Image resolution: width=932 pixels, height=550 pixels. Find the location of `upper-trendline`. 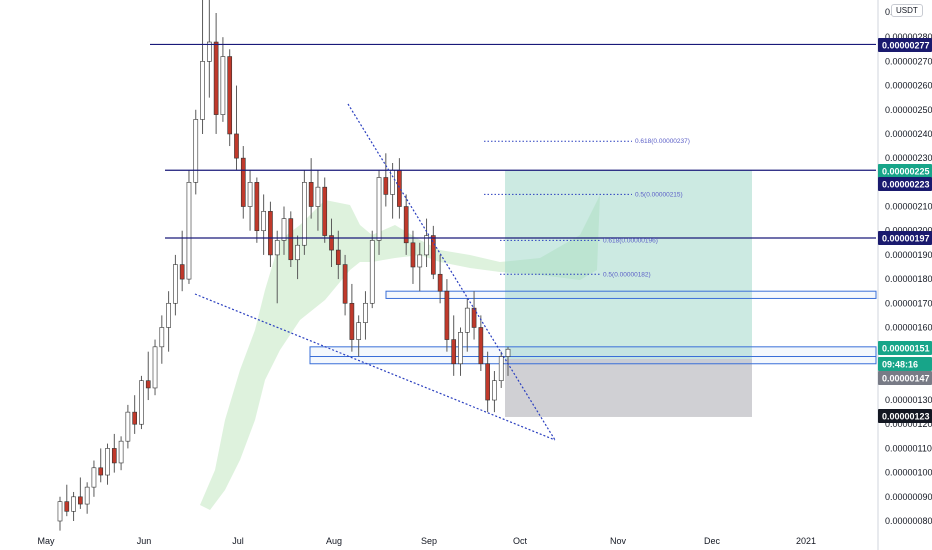

upper-trendline is located at coordinates (451, 272).